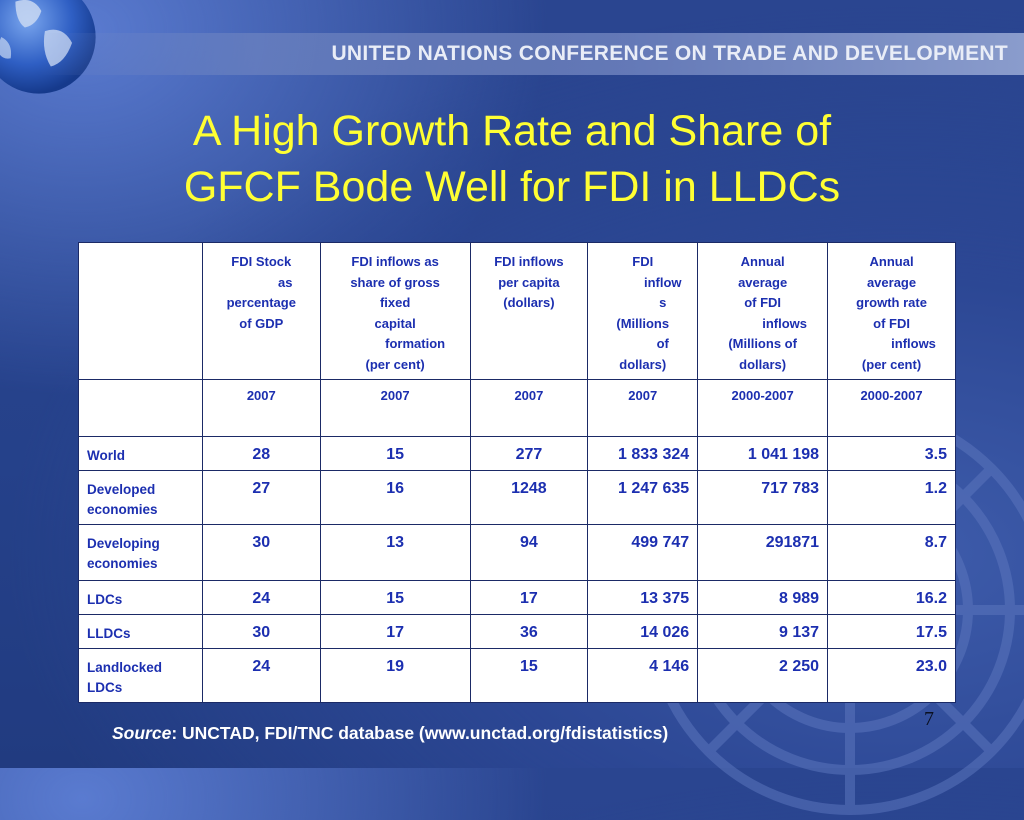 The height and width of the screenshot is (820, 1024). Describe the element at coordinates (529, 631) in the screenshot. I see `table-cell: 36` at that location.